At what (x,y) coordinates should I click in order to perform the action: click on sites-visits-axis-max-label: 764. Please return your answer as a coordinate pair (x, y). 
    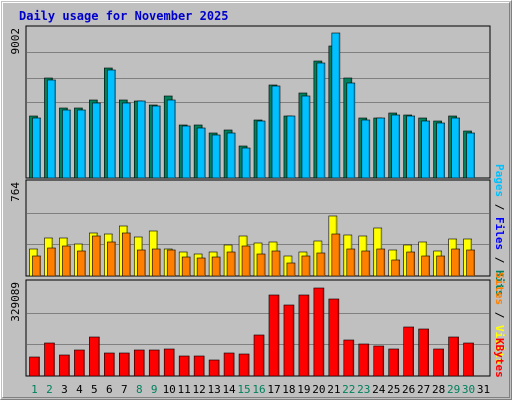
    Looking at the image, I should click on (15, 192).